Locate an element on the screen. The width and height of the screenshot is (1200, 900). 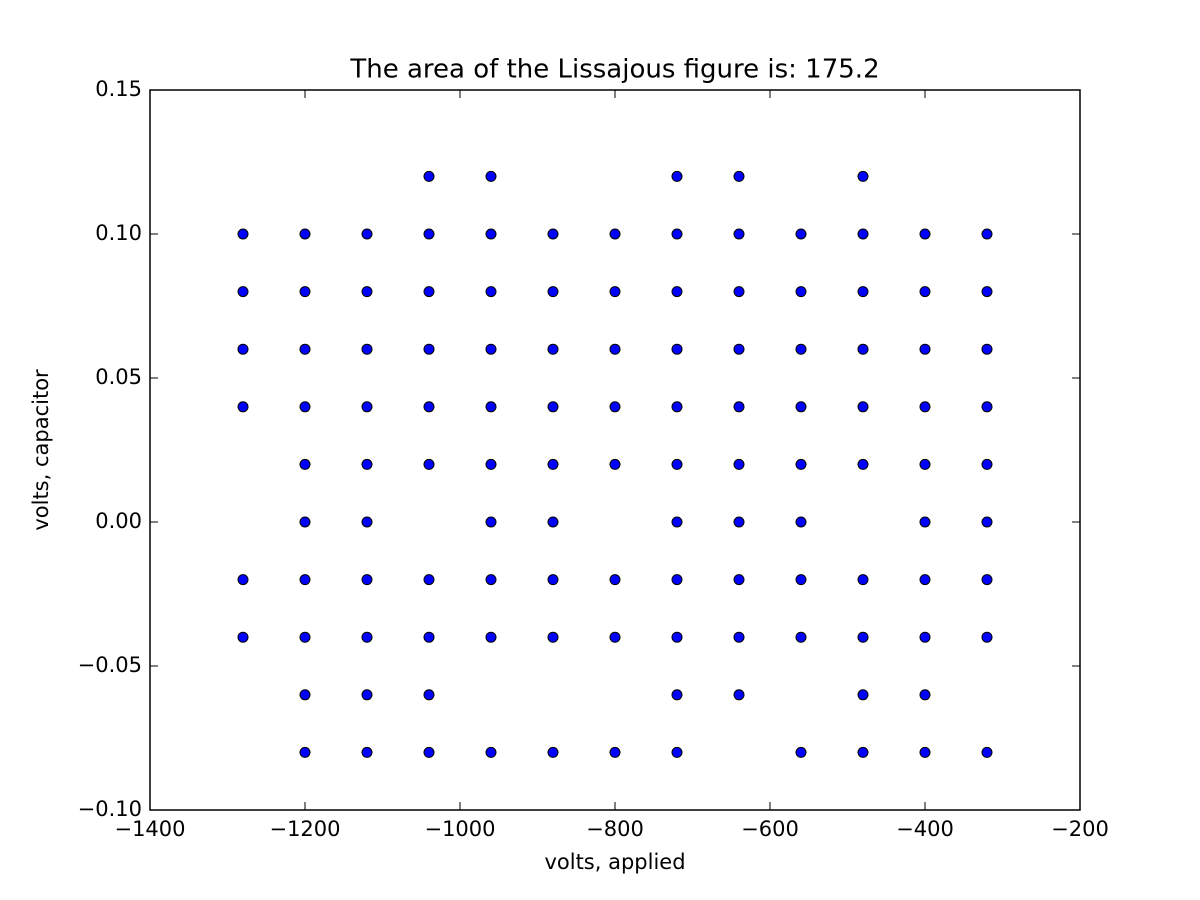
y-tick-label: 0.05 is located at coordinates (118, 377).